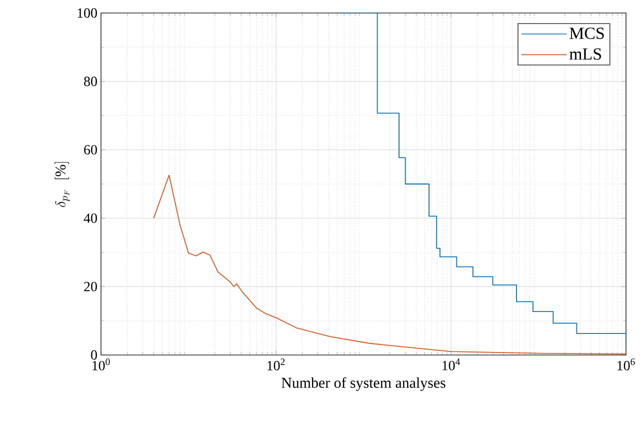  What do you see at coordinates (94, 355) in the screenshot?
I see `y-tick-label: 0` at bounding box center [94, 355].